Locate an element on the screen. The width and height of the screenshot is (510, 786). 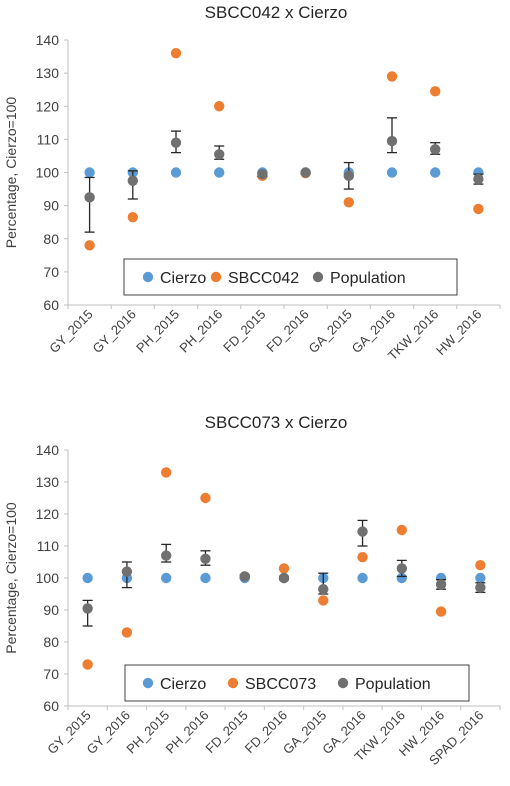
point-cierzo-spad-2016 is located at coordinates (480, 578).